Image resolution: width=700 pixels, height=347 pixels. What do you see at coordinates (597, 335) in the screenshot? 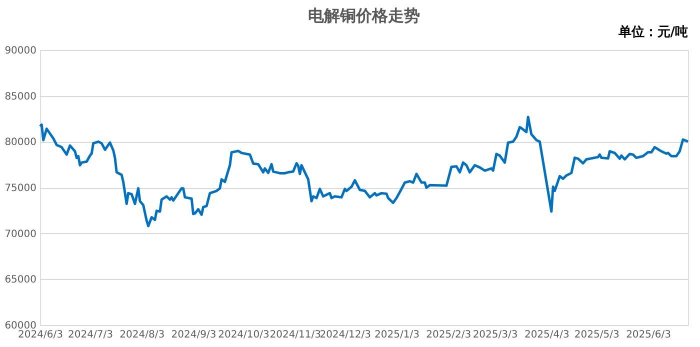
I see `x-tick-label: 2025/5/3` at bounding box center [597, 335].